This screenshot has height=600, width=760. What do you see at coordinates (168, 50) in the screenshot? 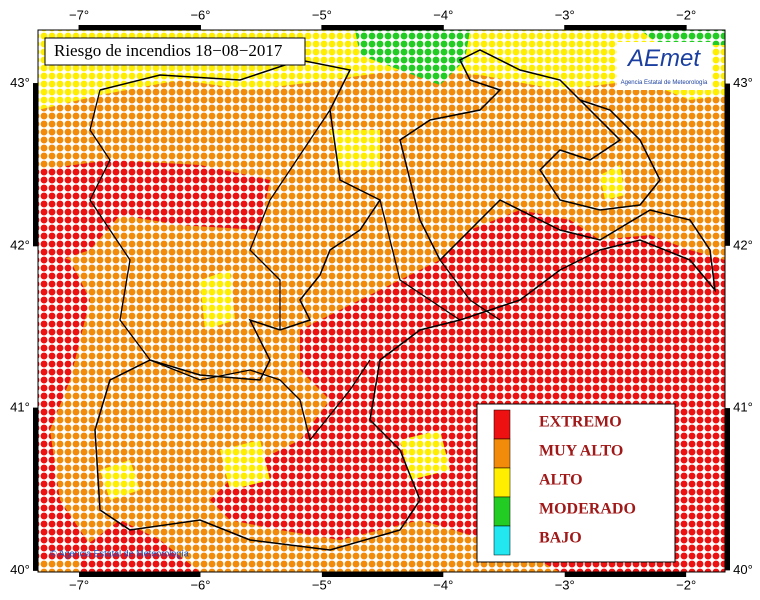
I see `title: Riesgo de incendios 18−08−2017` at bounding box center [168, 50].